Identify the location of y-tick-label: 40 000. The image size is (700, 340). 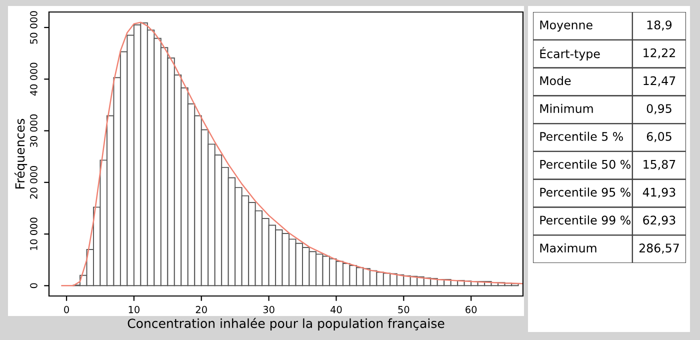
(34, 79).